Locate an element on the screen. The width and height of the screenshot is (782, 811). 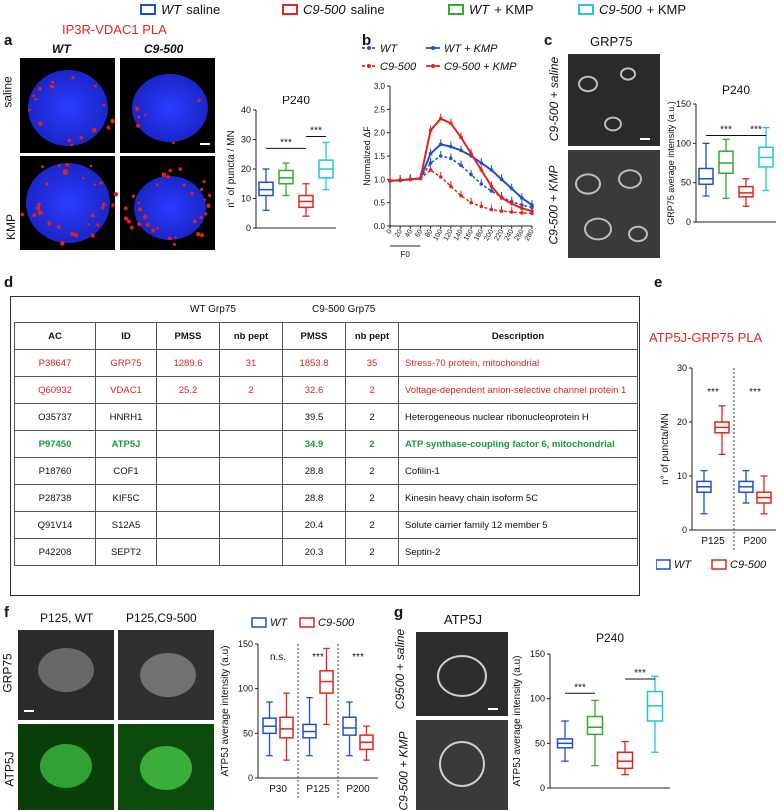
panel-a-col-c9: C9-500 is located at coordinates (164, 49).